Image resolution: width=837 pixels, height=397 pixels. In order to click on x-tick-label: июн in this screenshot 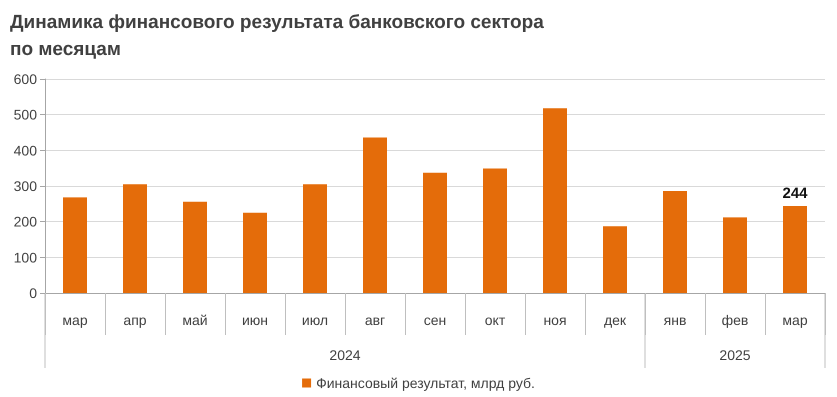, I will do `click(255, 320)`.